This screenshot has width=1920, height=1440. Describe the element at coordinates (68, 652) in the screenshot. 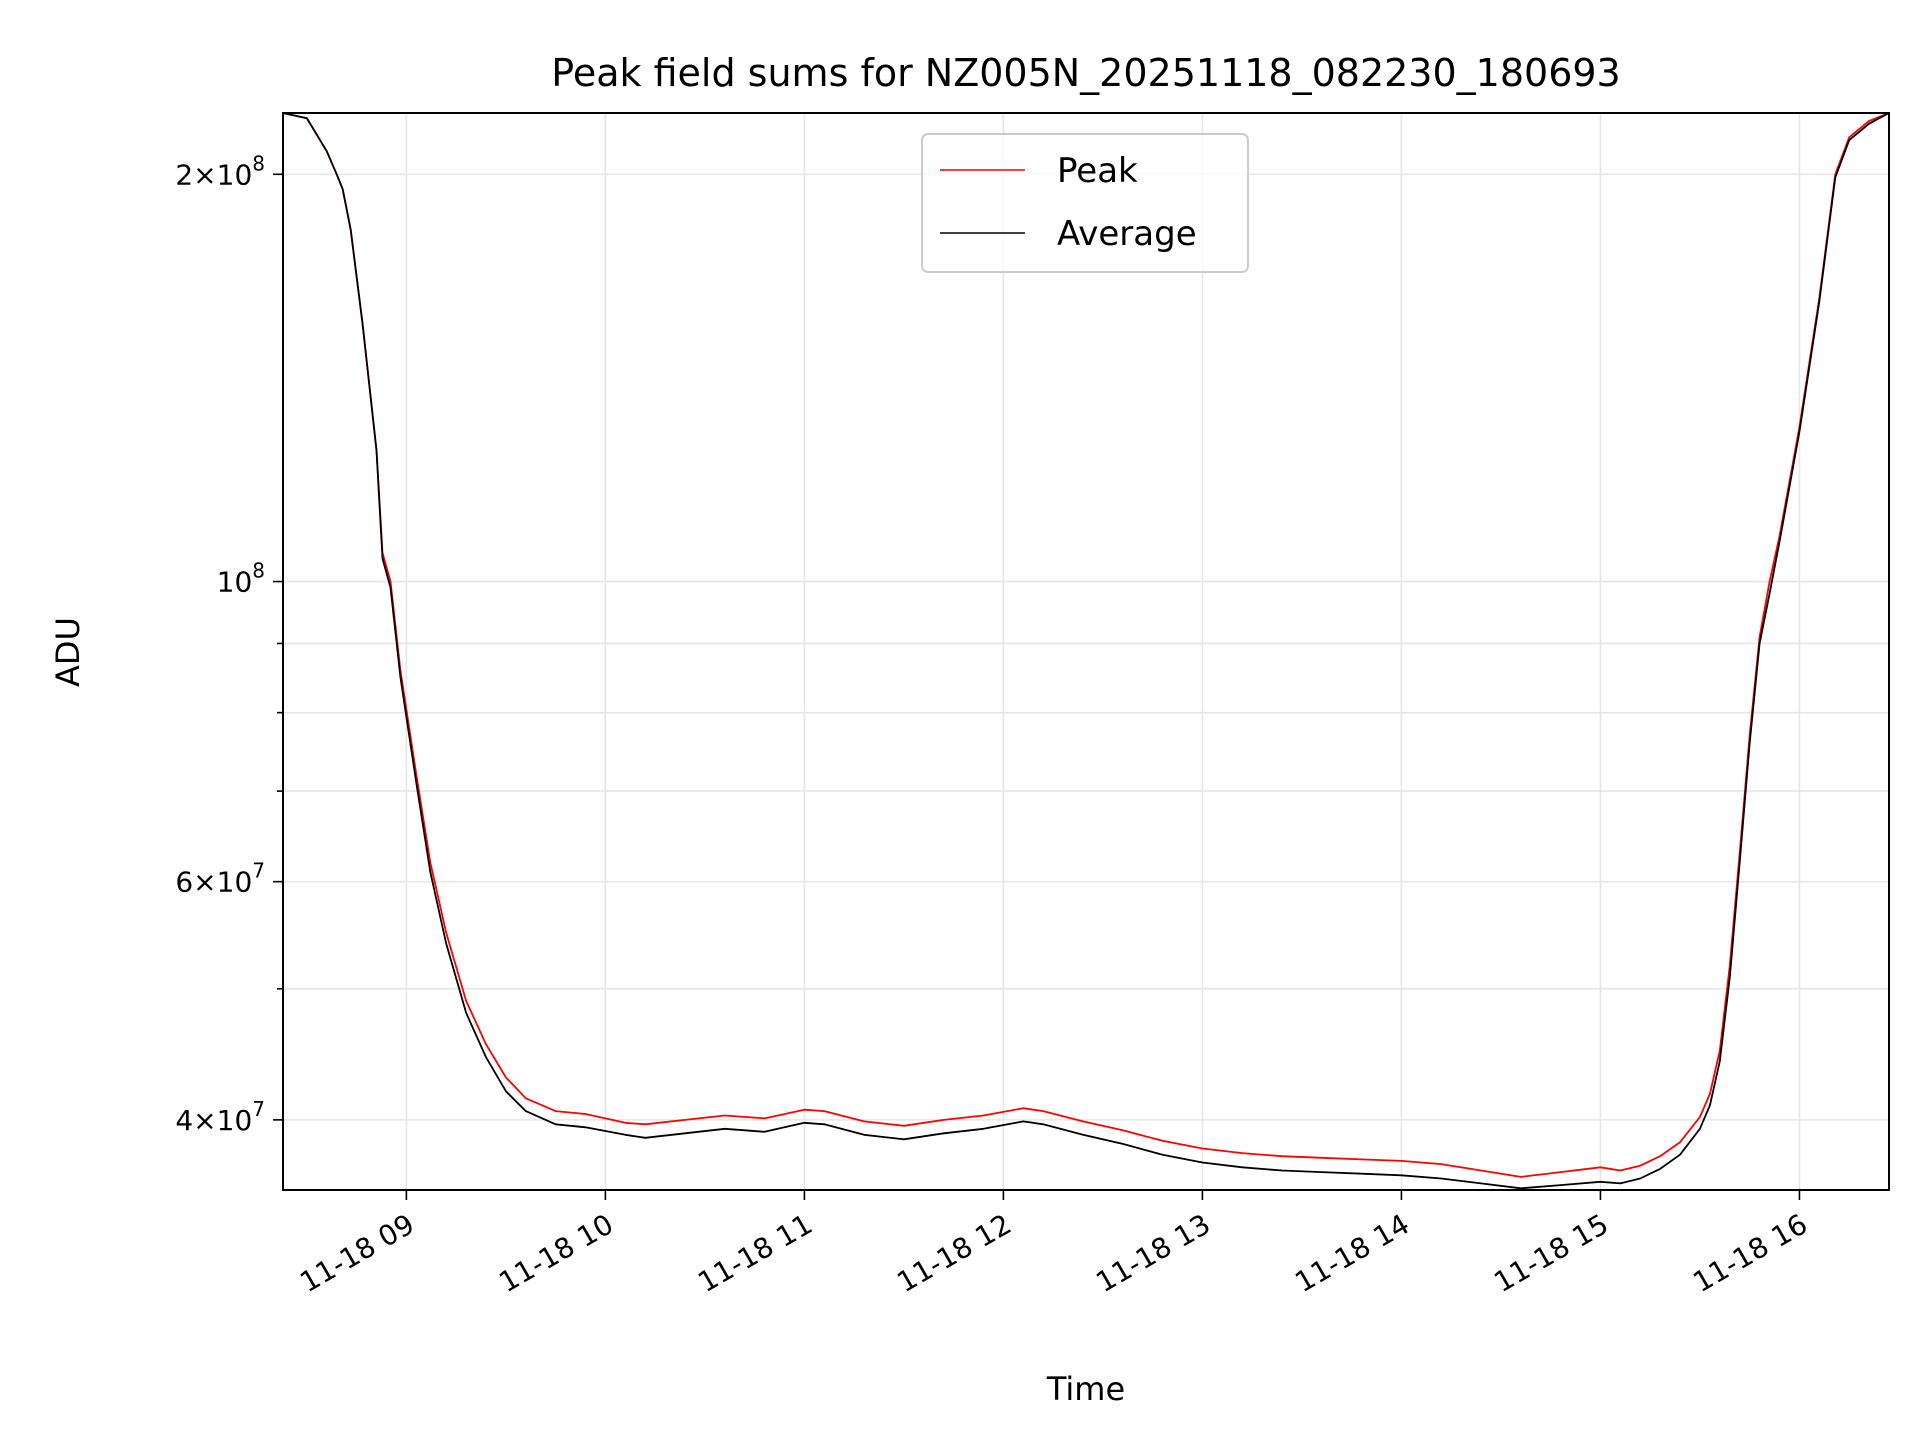

I see `y-axis-label: ADU` at that location.